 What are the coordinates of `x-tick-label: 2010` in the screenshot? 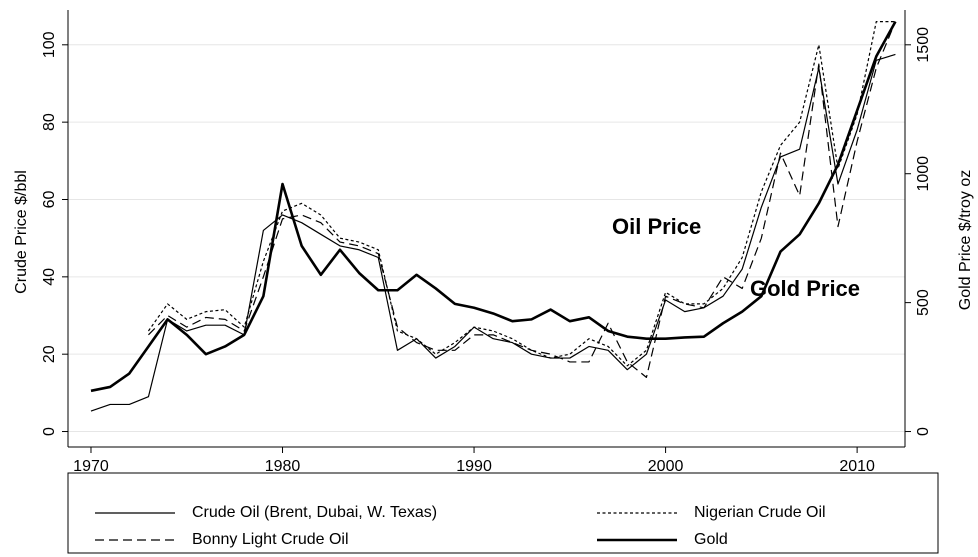 It's located at (857, 466).